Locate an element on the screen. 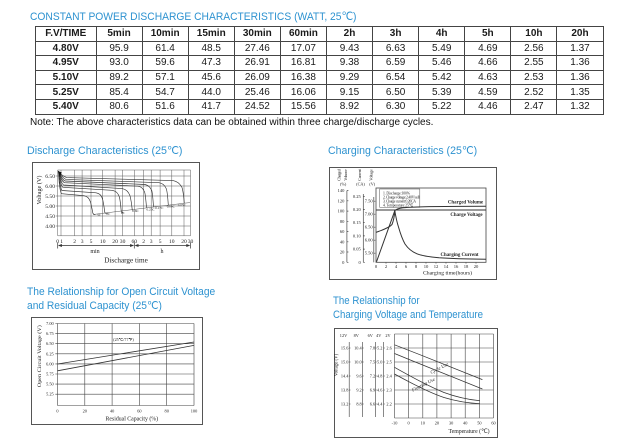 Image resolution: width=640 pixels, height=440 pixels. svg-text: 12 is located at coordinates (436, 266).